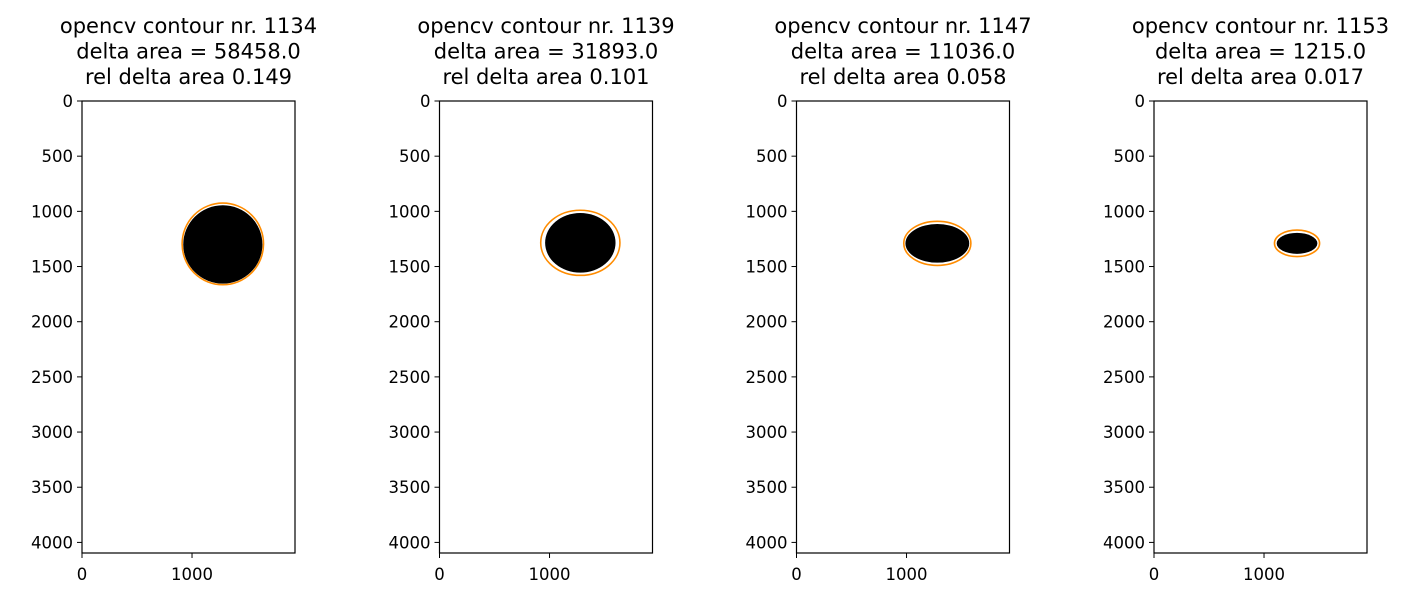 The width and height of the screenshot is (1428, 604). Describe the element at coordinates (188, 26) in the screenshot. I see `title-line: opencv contour nr. 1134` at that location.